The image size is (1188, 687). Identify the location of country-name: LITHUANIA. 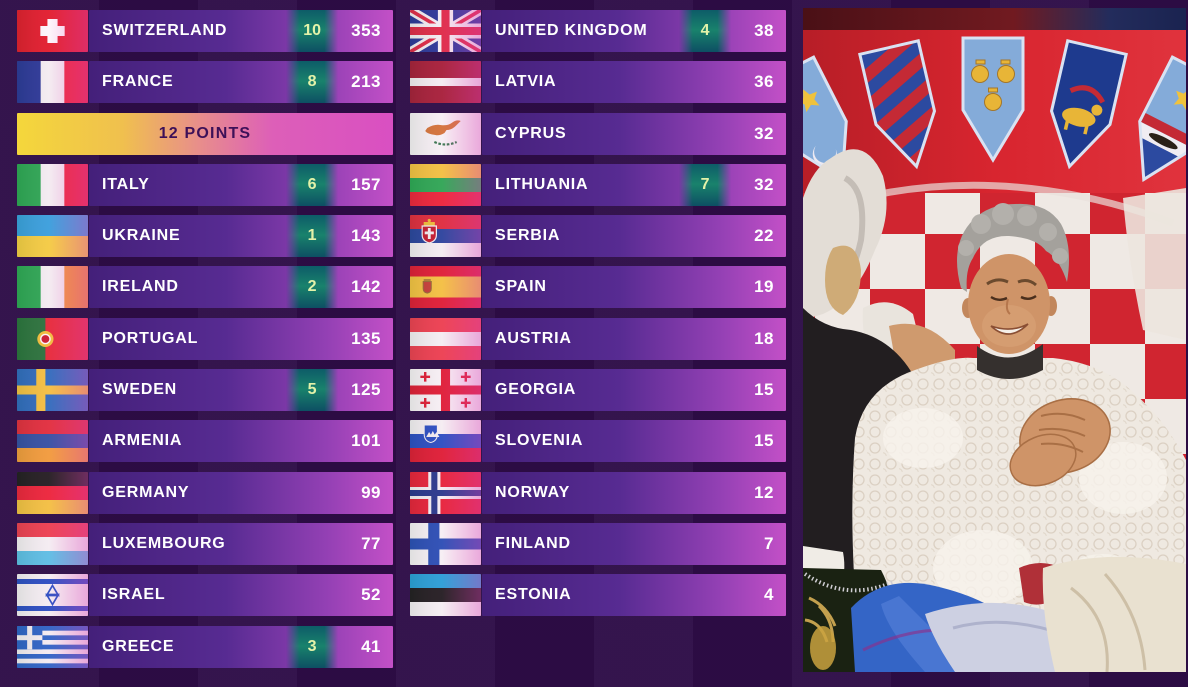
(542, 184).